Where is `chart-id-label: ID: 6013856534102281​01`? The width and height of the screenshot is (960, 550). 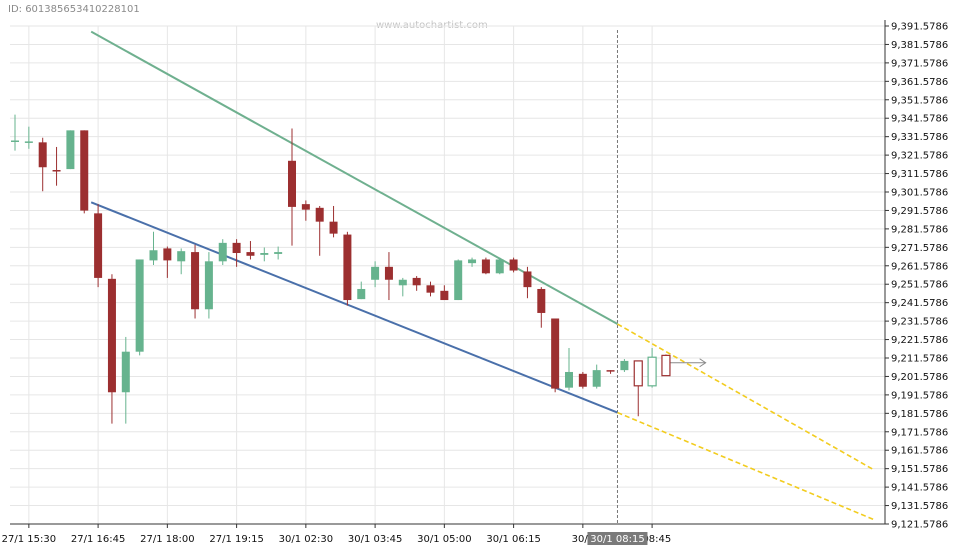
chart-id-label: ID: 6013856534102281​01 is located at coordinates (74, 9).